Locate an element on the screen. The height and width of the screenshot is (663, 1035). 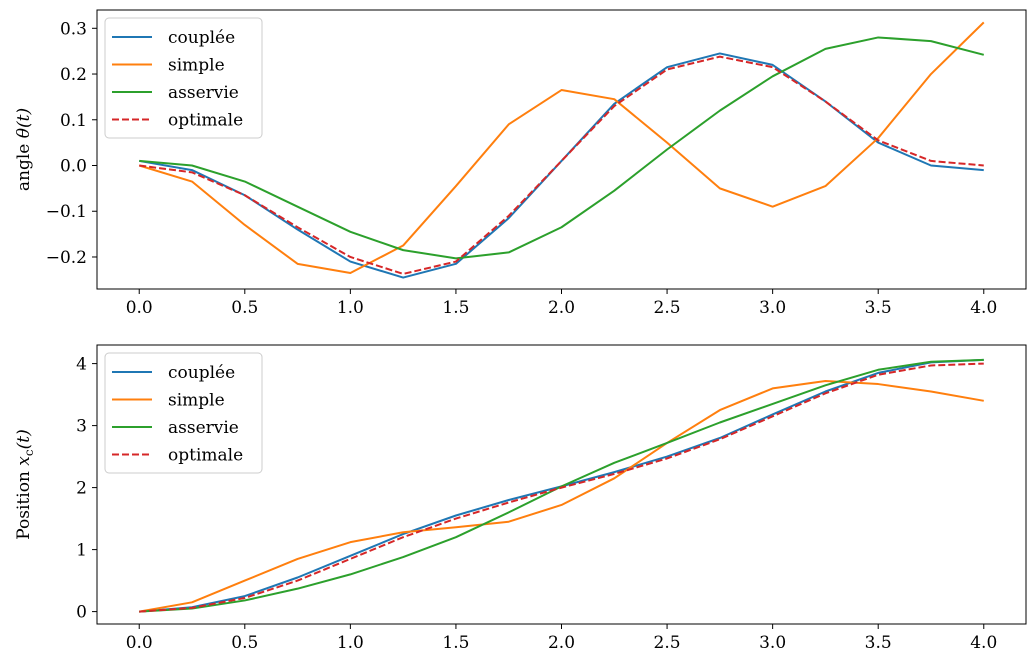
y-tick-label: 2 is located at coordinates (81, 489).